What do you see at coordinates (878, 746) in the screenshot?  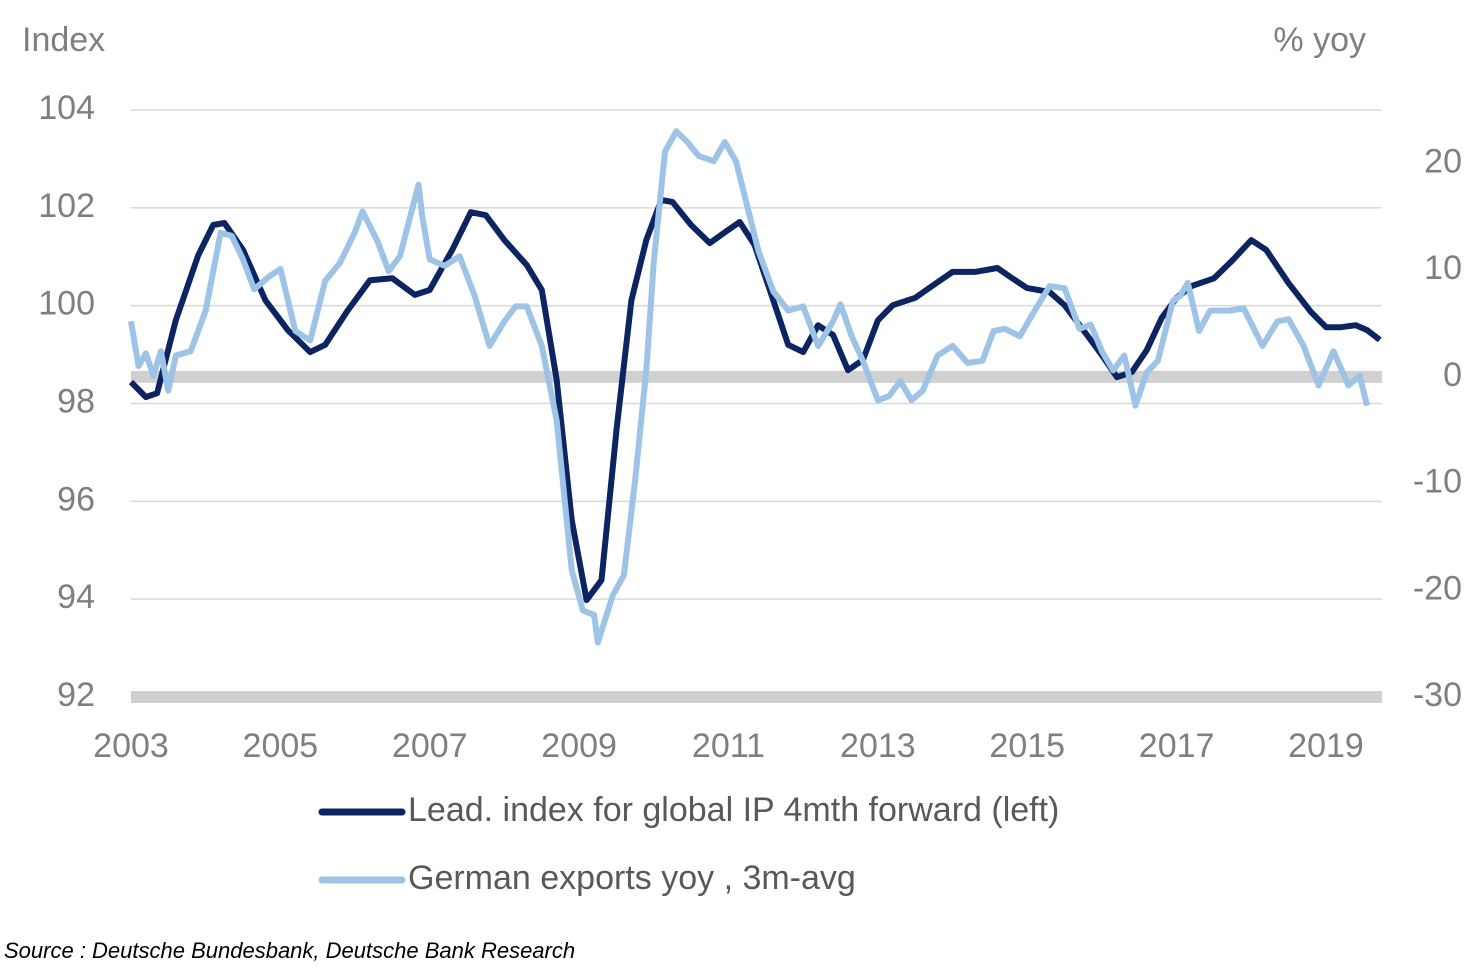 I see `x-tick-label: 2013` at bounding box center [878, 746].